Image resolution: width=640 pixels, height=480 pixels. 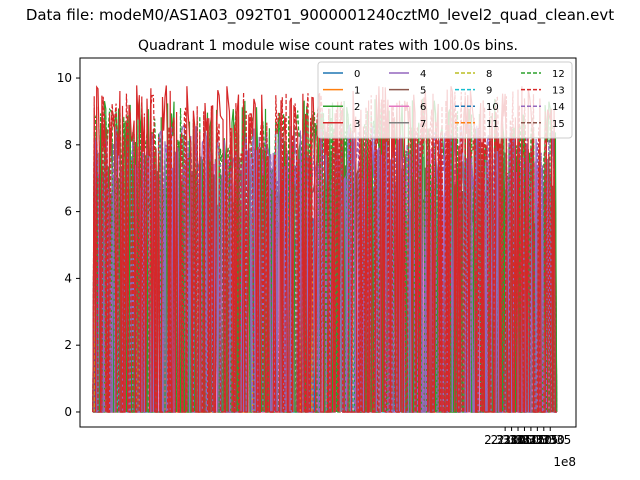 What do you see at coordinates (558, 124) in the screenshot?
I see `legend-label: 15` at bounding box center [558, 124].